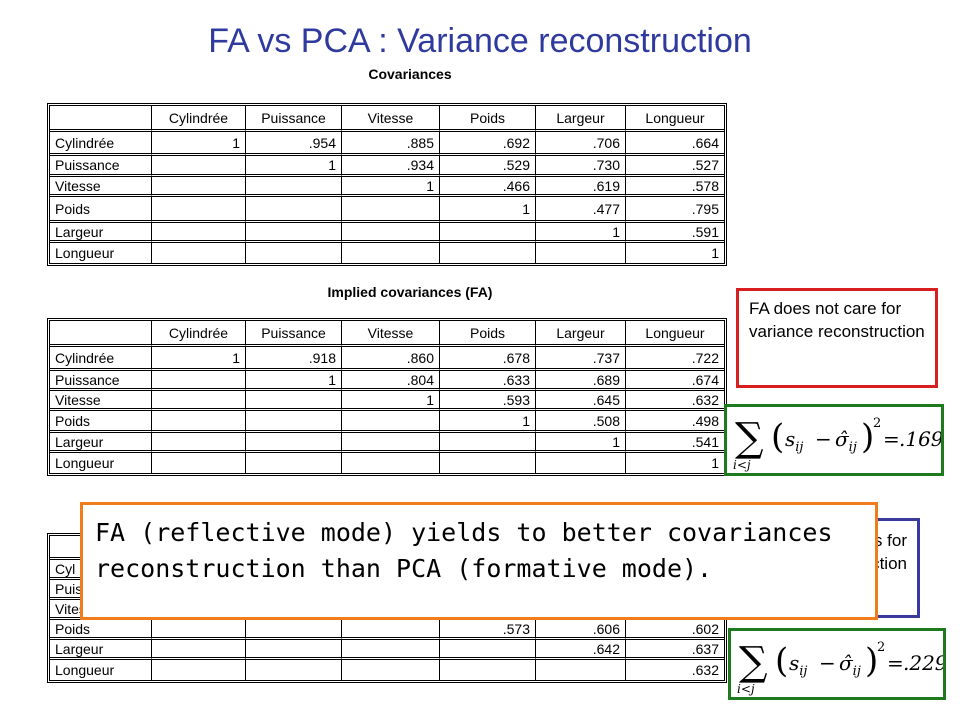  Describe the element at coordinates (581, 650) in the screenshot. I see `table-cell: .642` at that location.